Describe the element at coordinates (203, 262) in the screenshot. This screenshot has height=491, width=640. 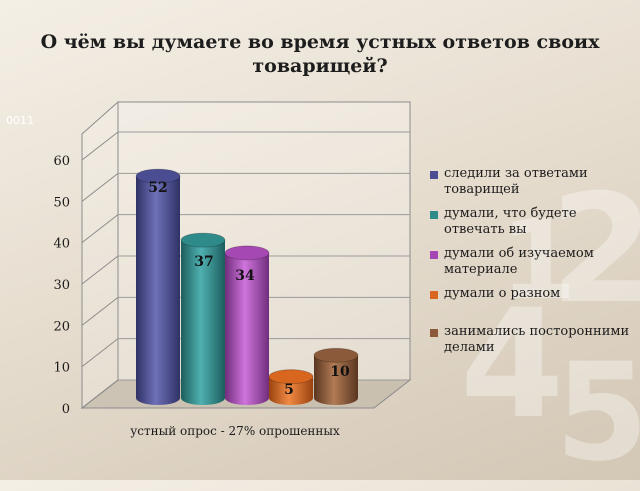
I see `data-label: 37` at that location.